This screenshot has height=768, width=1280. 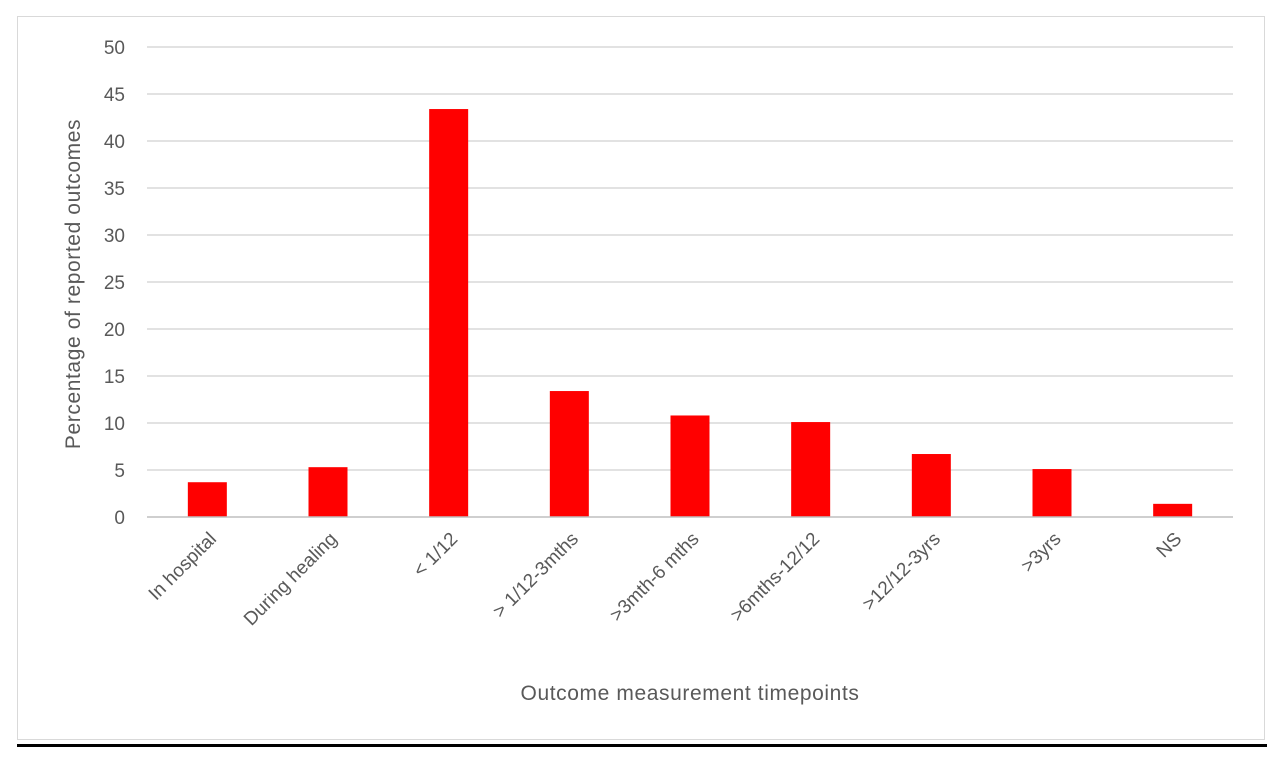 I want to click on y-tick-label: 10, so click(x=114, y=424).